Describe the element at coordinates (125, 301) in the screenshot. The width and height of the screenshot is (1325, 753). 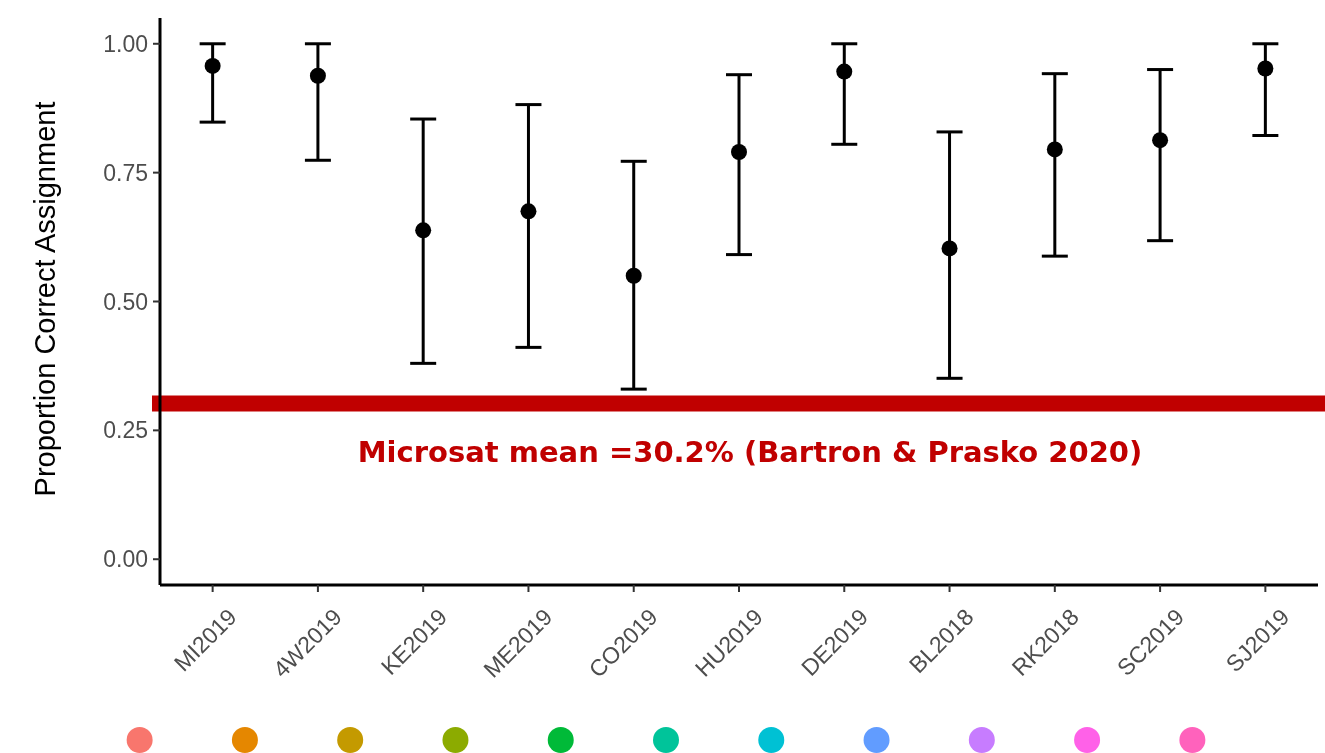
I see `y-tick-label: 0.50` at that location.